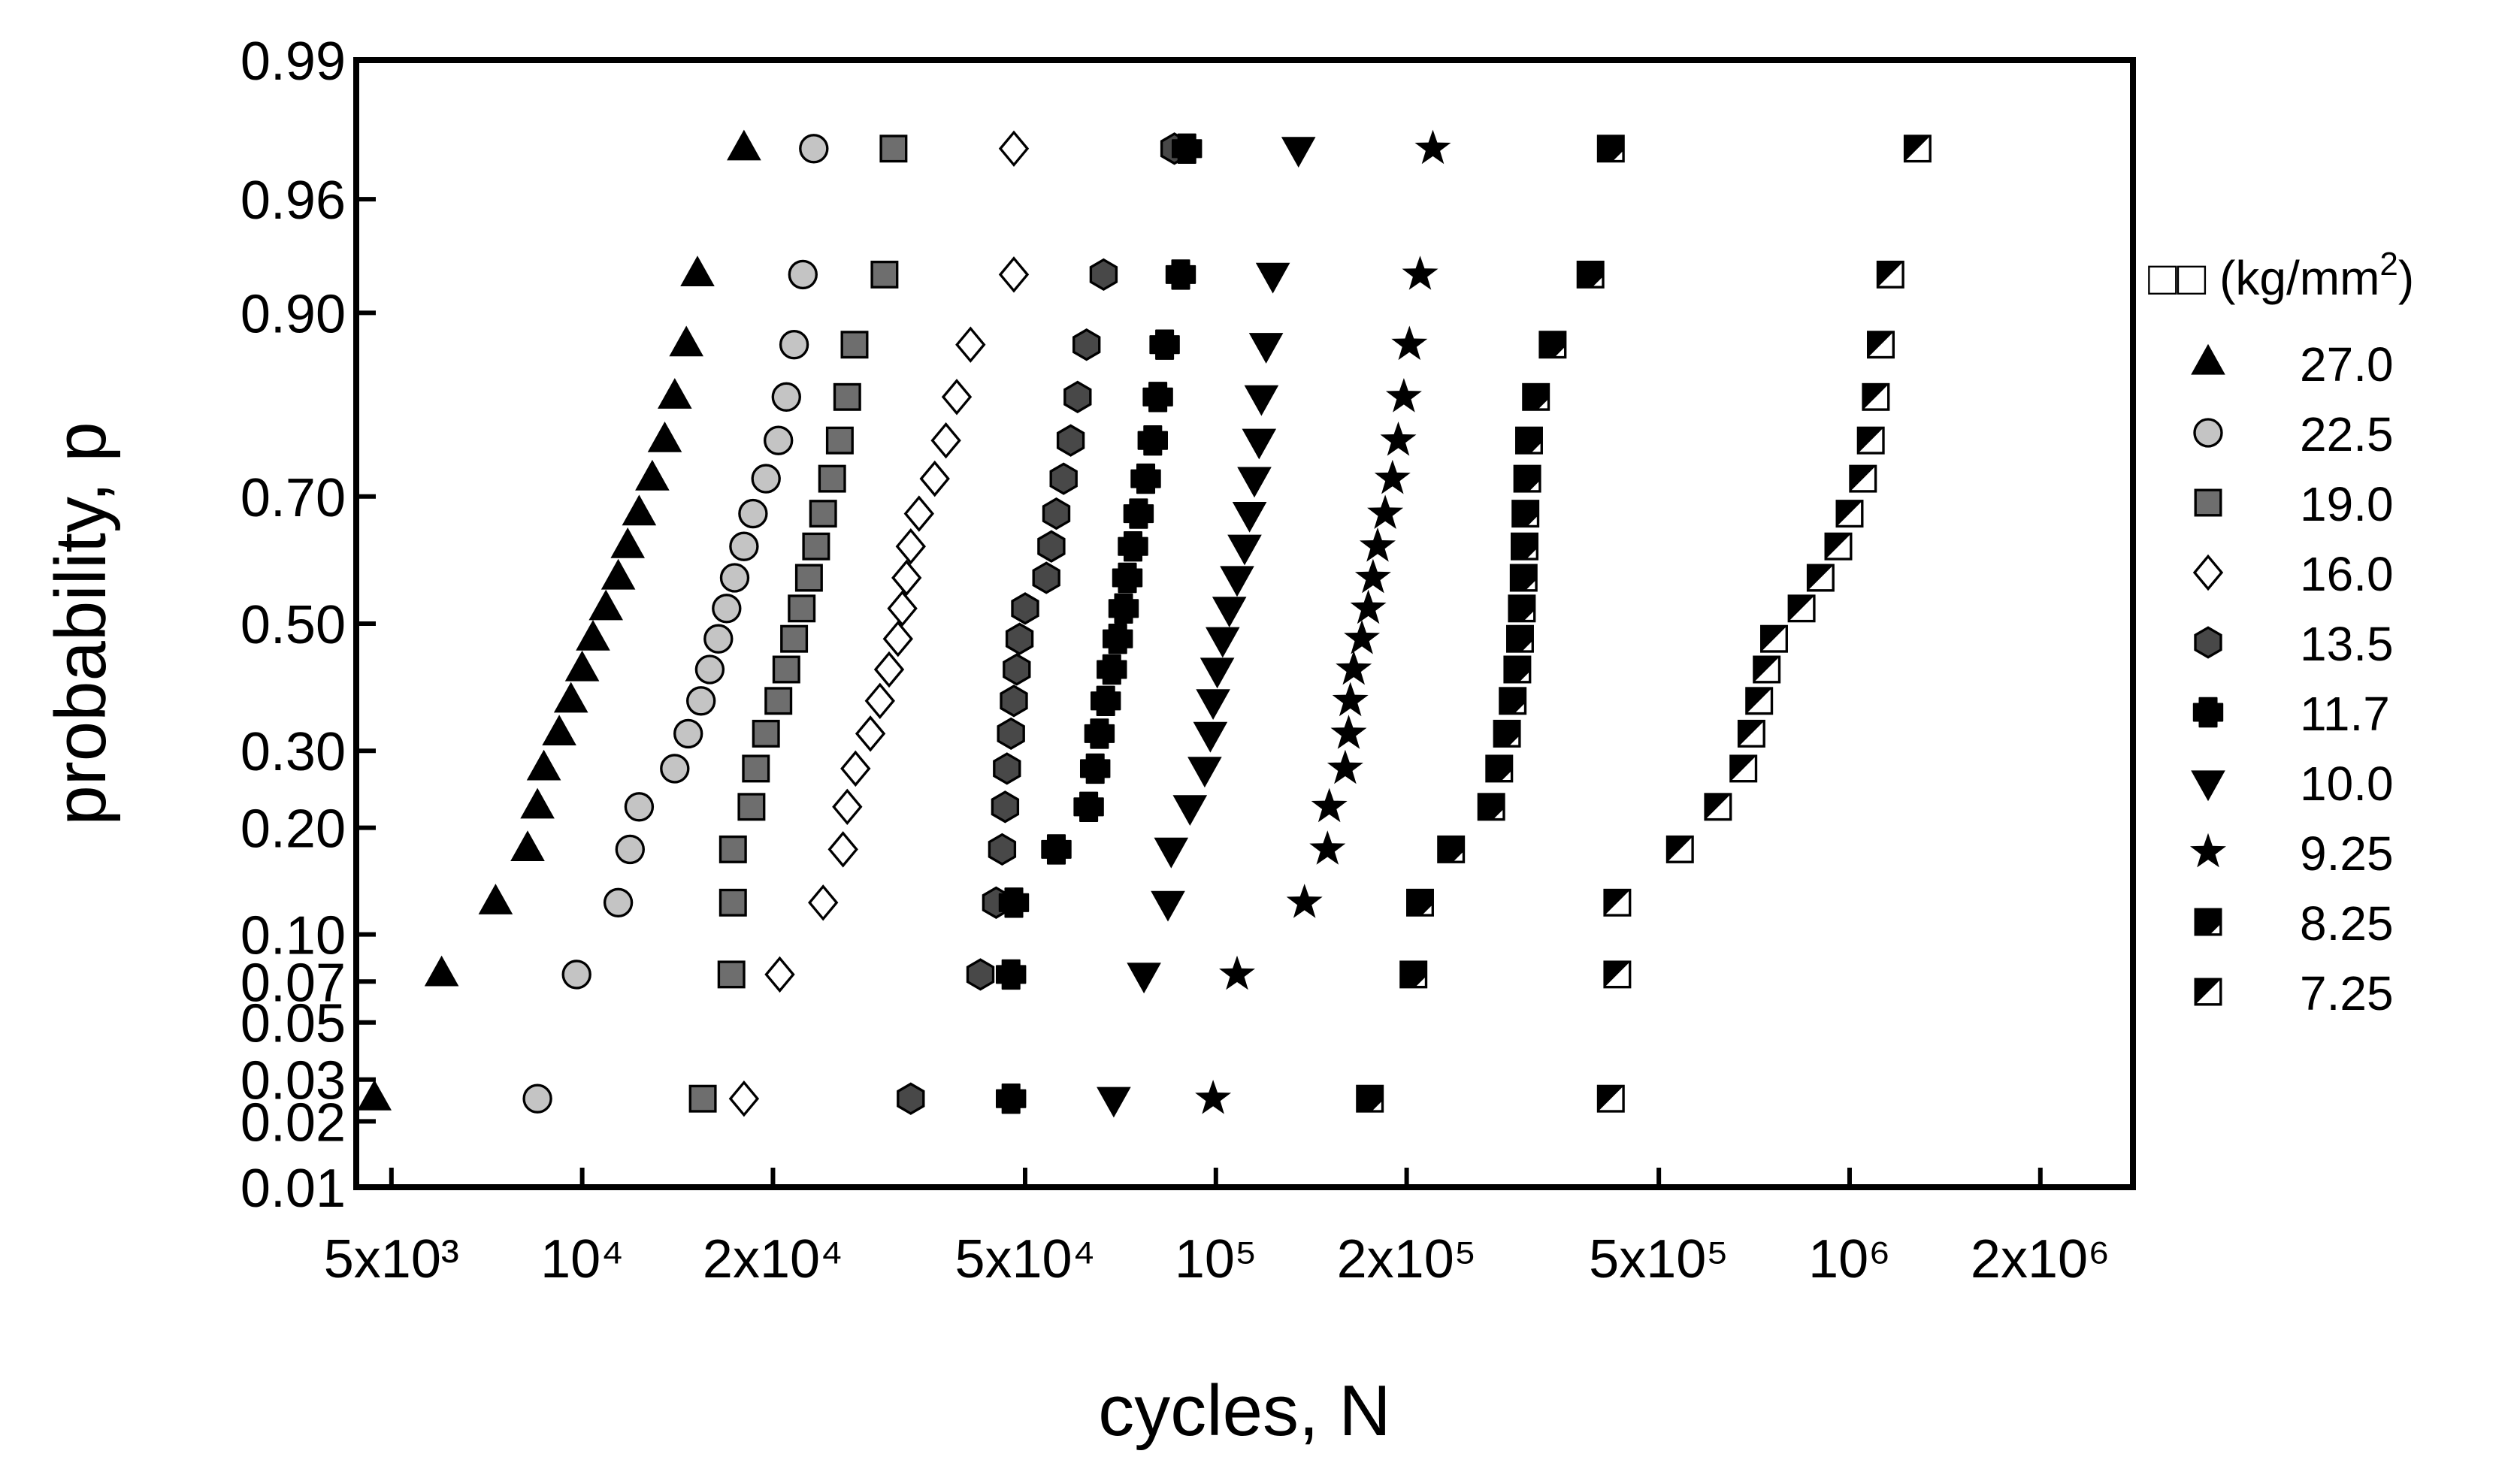 The height and width of the screenshot is (1484, 2517). What do you see at coordinates (293, 314) in the screenshot?
I see `y-tick-label: 0.90` at bounding box center [293, 314].